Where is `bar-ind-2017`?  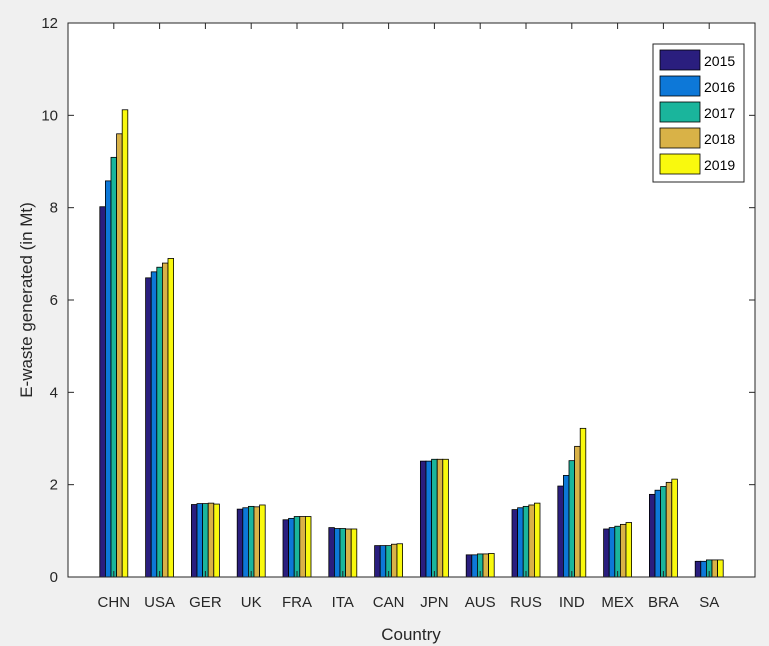 bar-ind-2017 is located at coordinates (571, 519).